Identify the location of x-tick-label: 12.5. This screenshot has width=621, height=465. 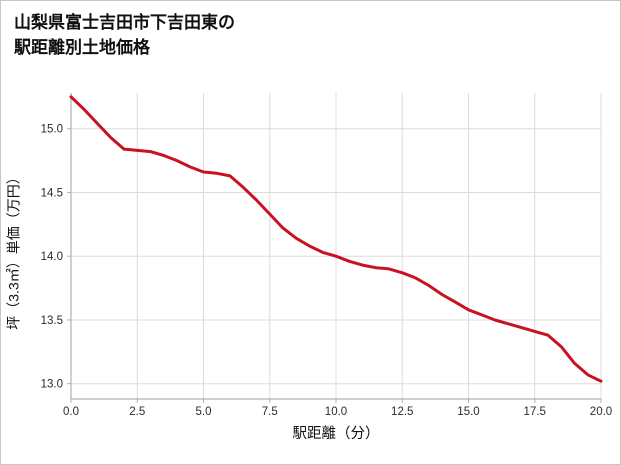
(402, 412).